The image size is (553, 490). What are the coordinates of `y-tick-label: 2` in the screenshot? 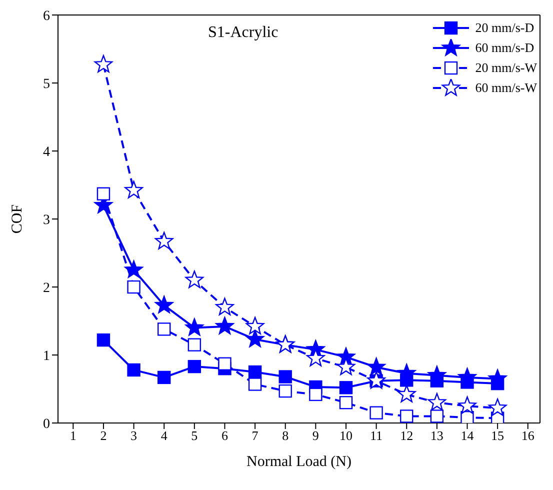 It's located at (46, 288).